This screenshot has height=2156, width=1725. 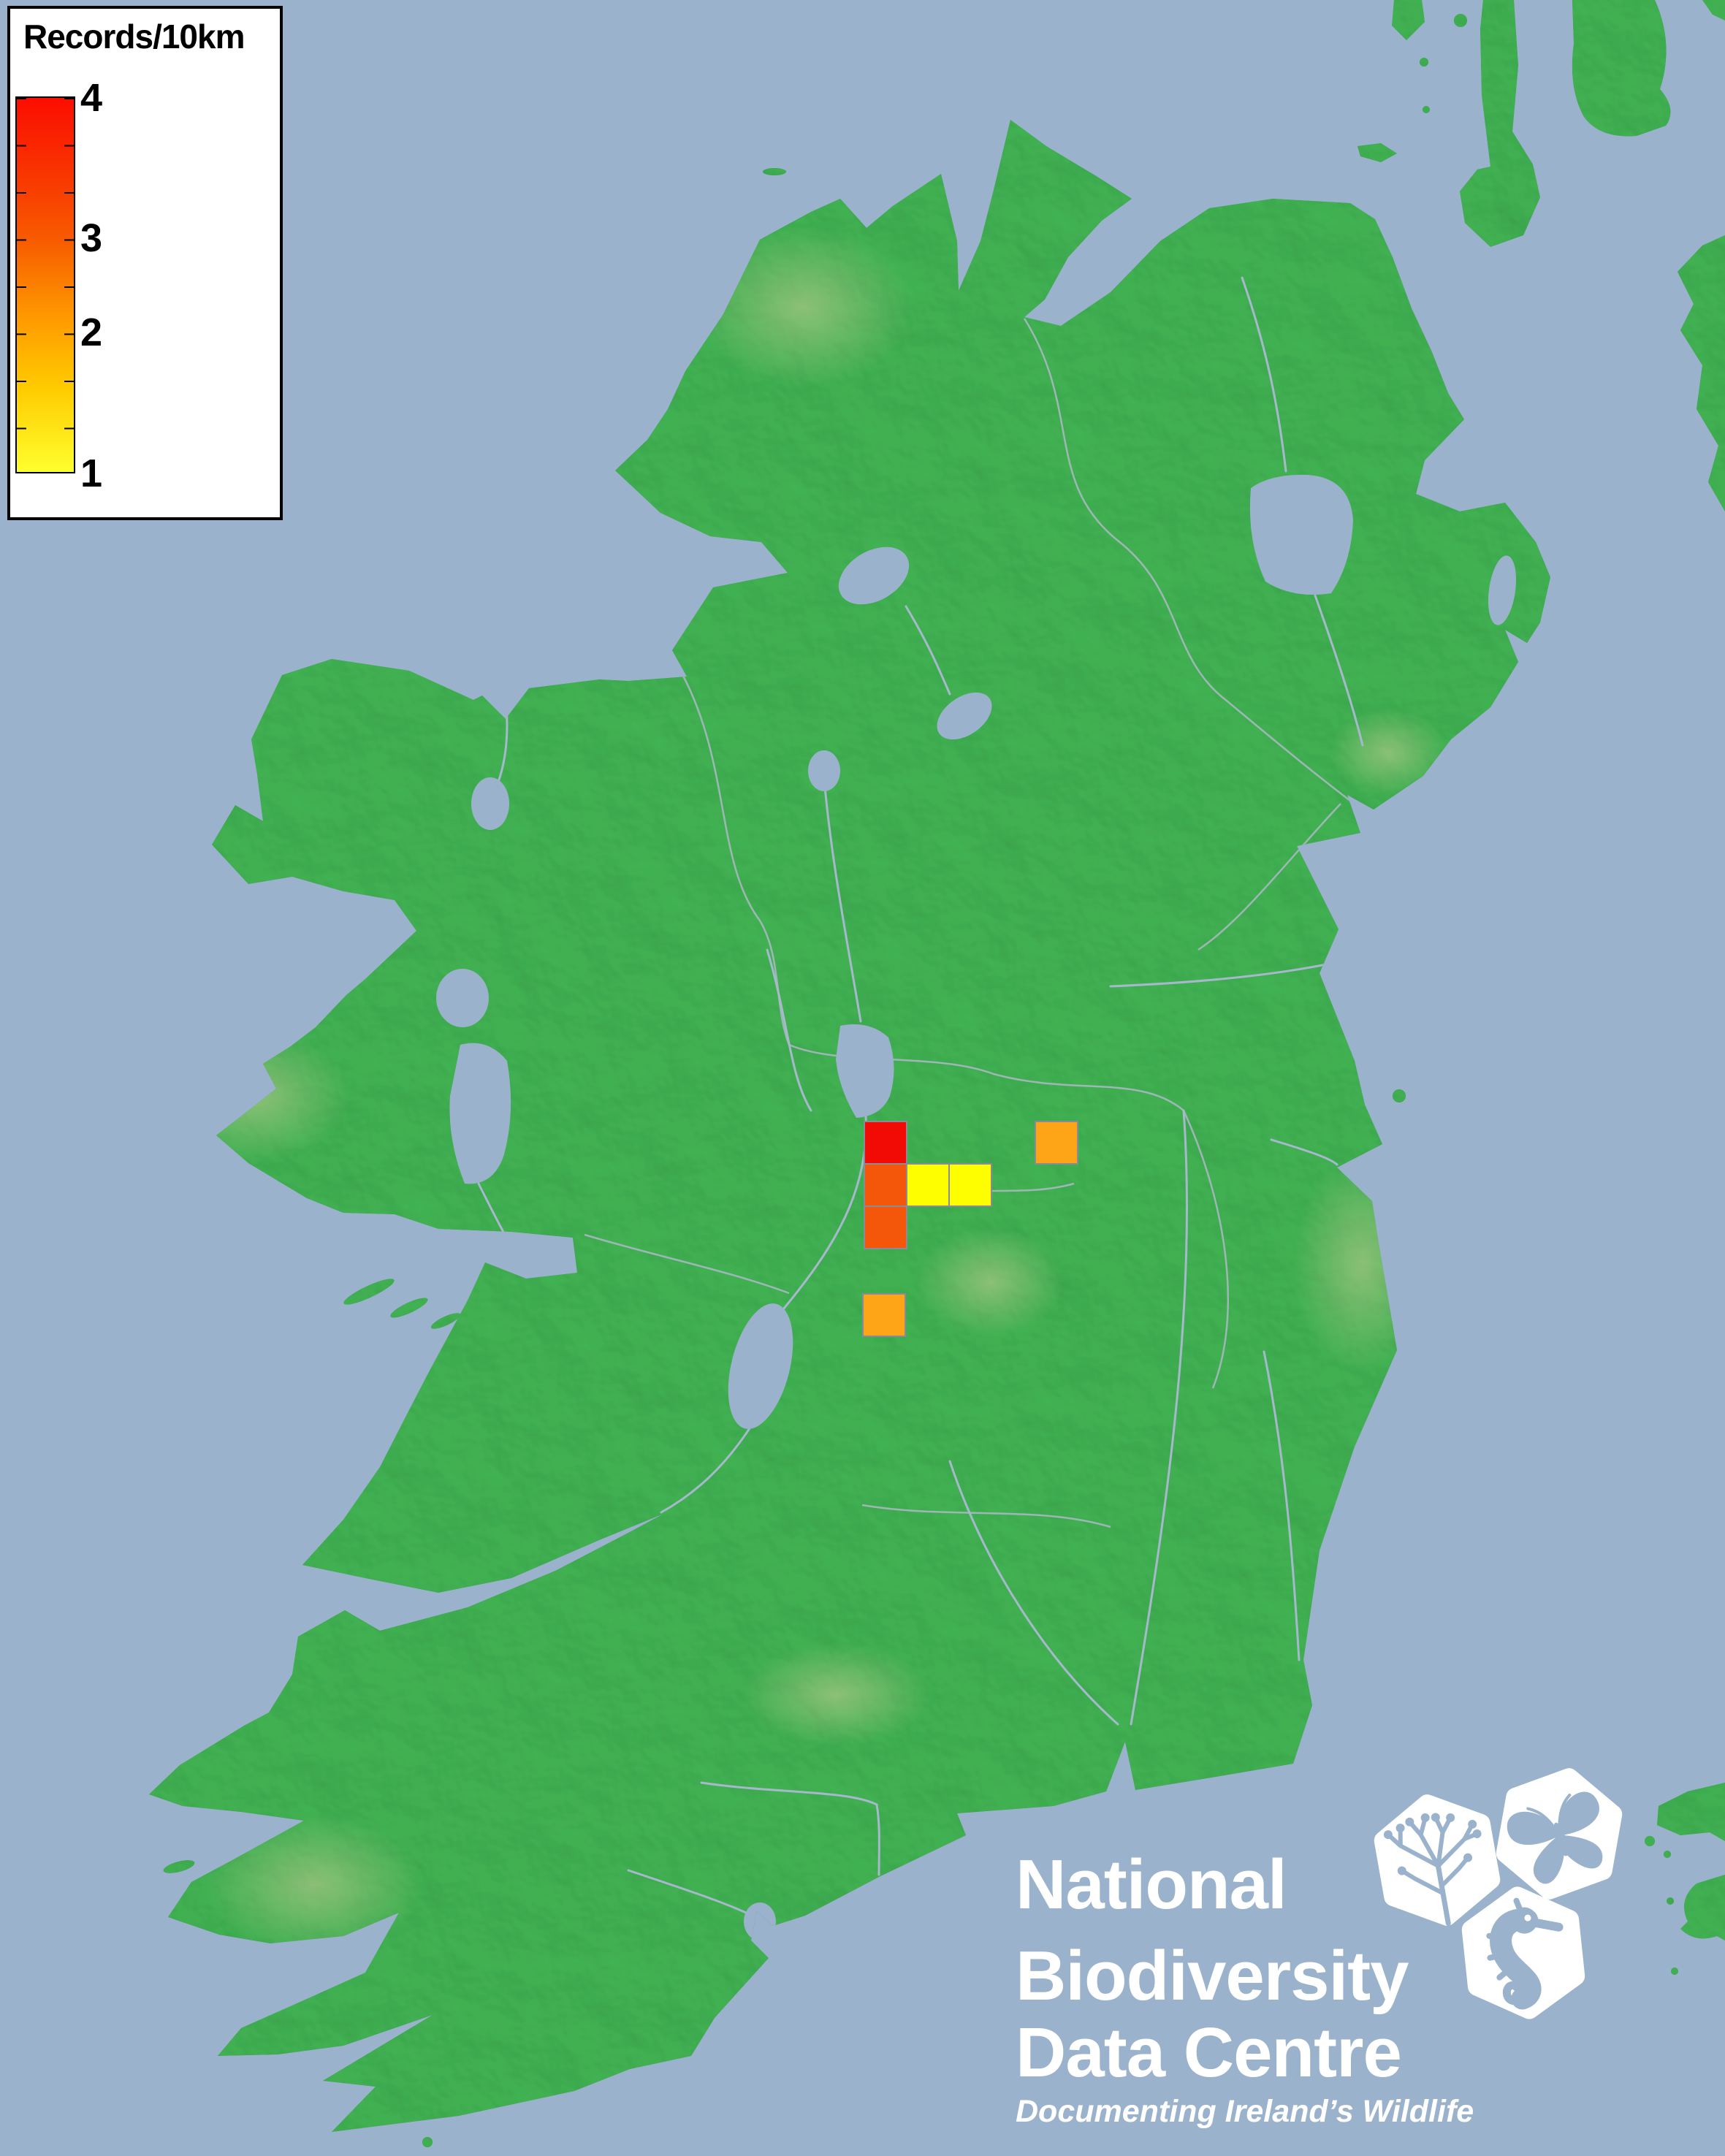 I want to click on legend-ticks-left, so click(x=22, y=285).